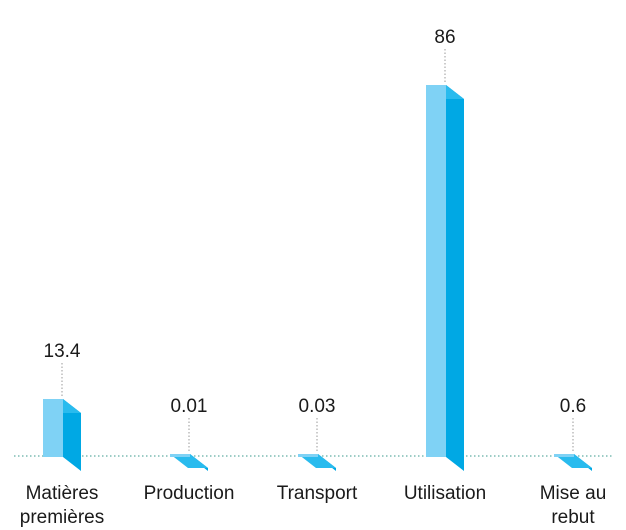 The height and width of the screenshot is (530, 626). What do you see at coordinates (317, 493) in the screenshot?
I see `category-label: Transport` at bounding box center [317, 493].